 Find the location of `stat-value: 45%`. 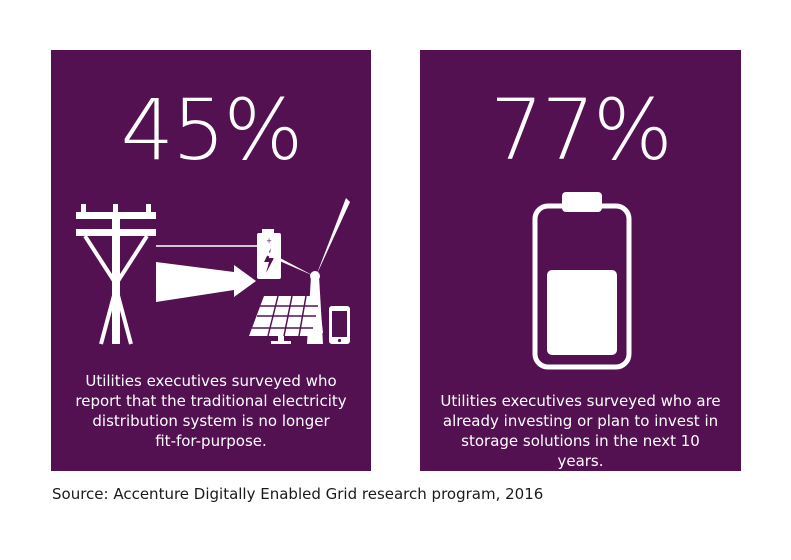

stat-value: 45% is located at coordinates (212, 130).